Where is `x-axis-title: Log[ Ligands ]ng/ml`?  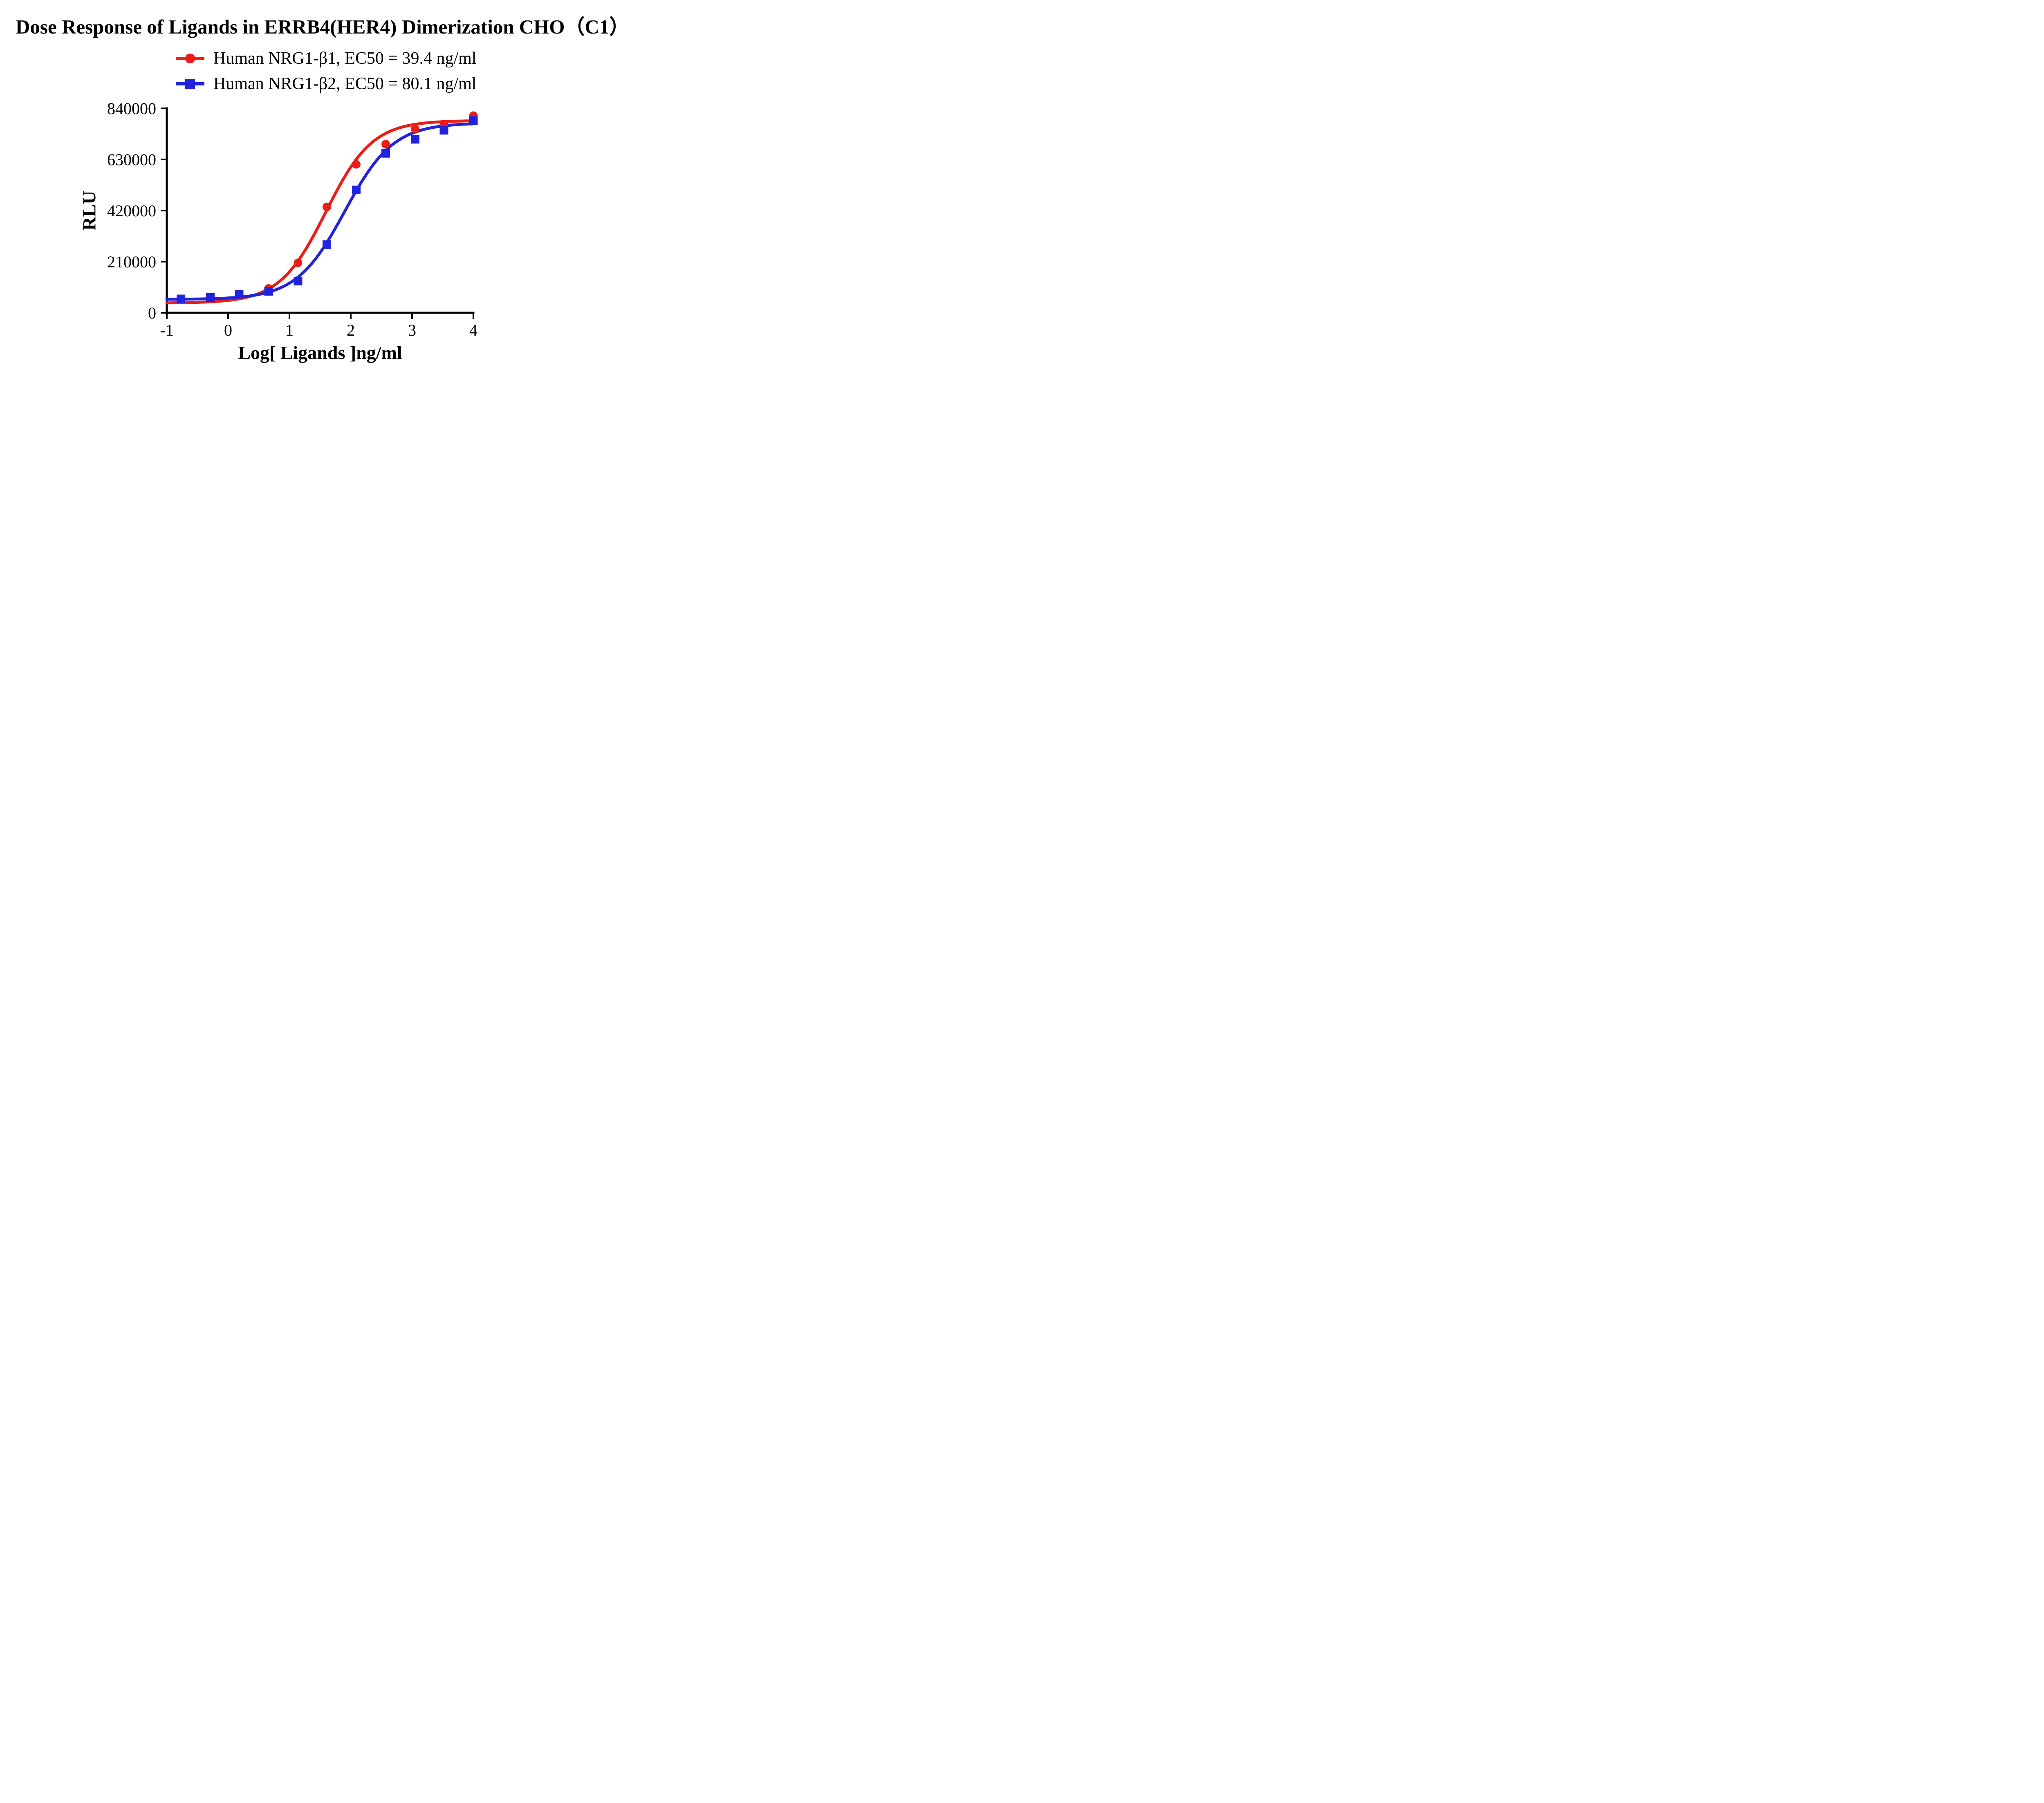 x-axis-title: Log[ Ligands ]ng/ml is located at coordinates (320, 352).